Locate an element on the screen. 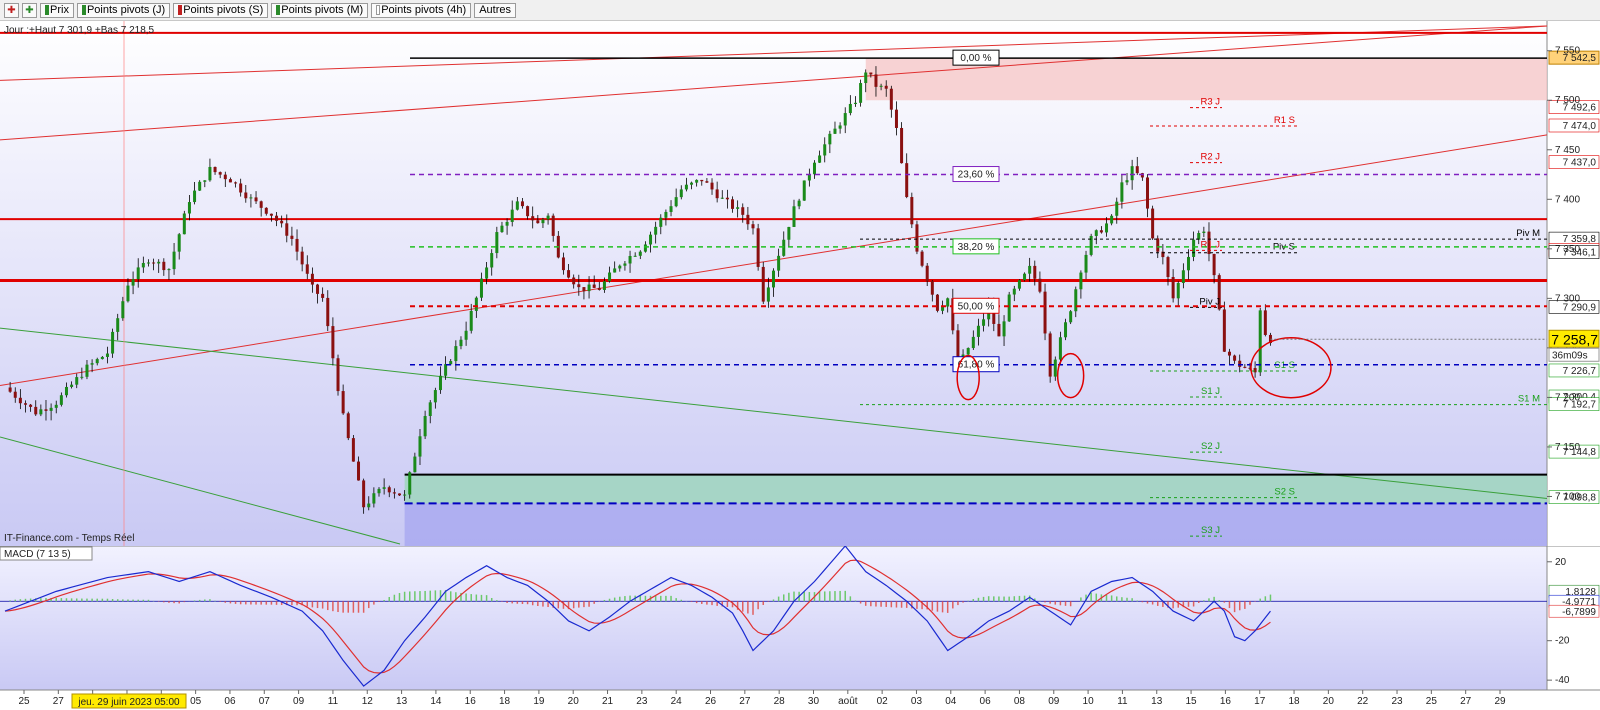 The width and height of the screenshot is (1600, 710). toolbar-button-pivots-s: Points pivots (S) is located at coordinates (221, 10).